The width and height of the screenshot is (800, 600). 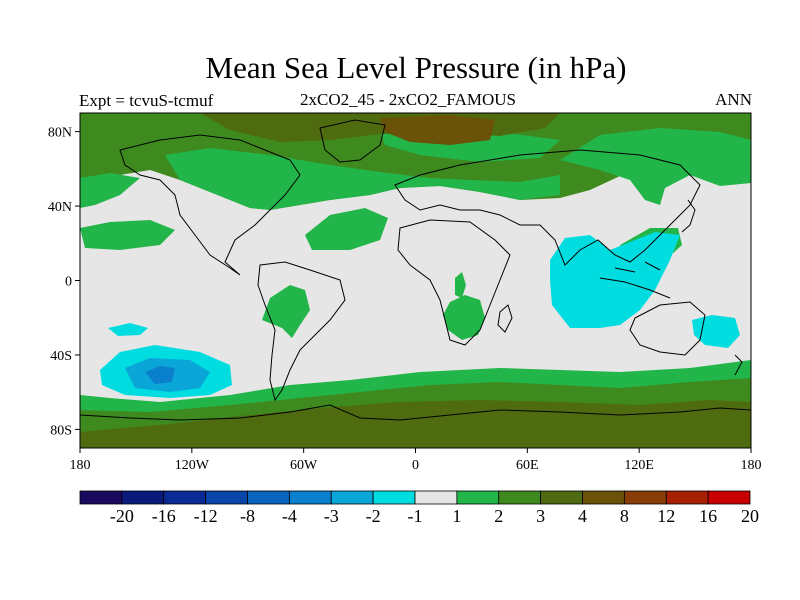 What do you see at coordinates (128, 329) in the screenshot?
I see `contour-spac-neg1-small` at bounding box center [128, 329].